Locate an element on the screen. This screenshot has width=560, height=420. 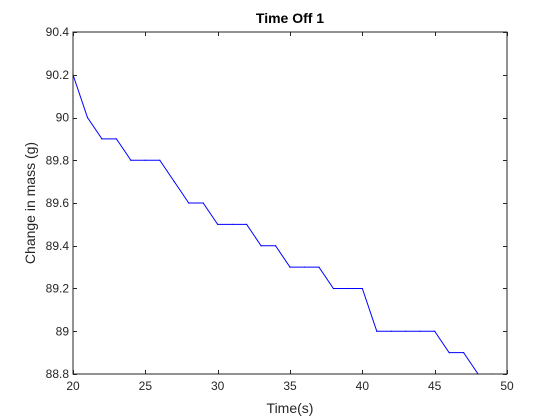
y-tick-label: 89.8 is located at coordinates (58, 160).